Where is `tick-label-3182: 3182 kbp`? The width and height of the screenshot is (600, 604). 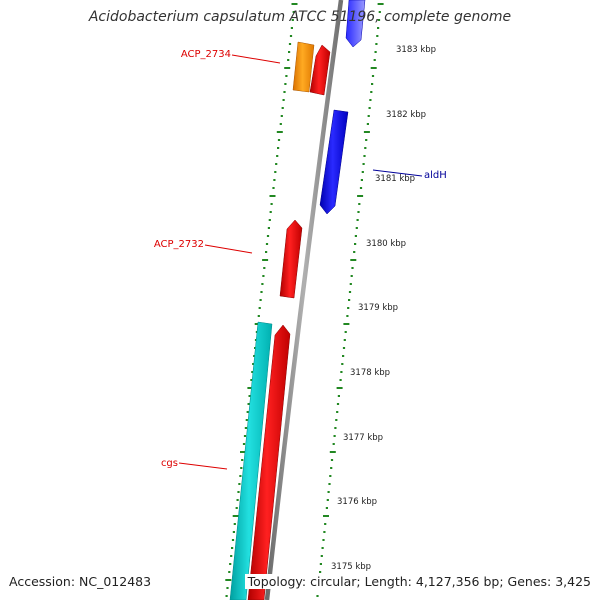
tick-label-3182: 3182 kbp is located at coordinates (406, 115).